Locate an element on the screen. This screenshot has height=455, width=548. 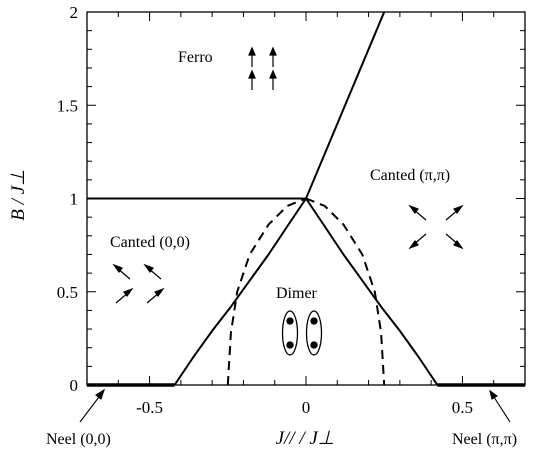
region-label-canted-00: Canted (0,0) is located at coordinates (150, 242).